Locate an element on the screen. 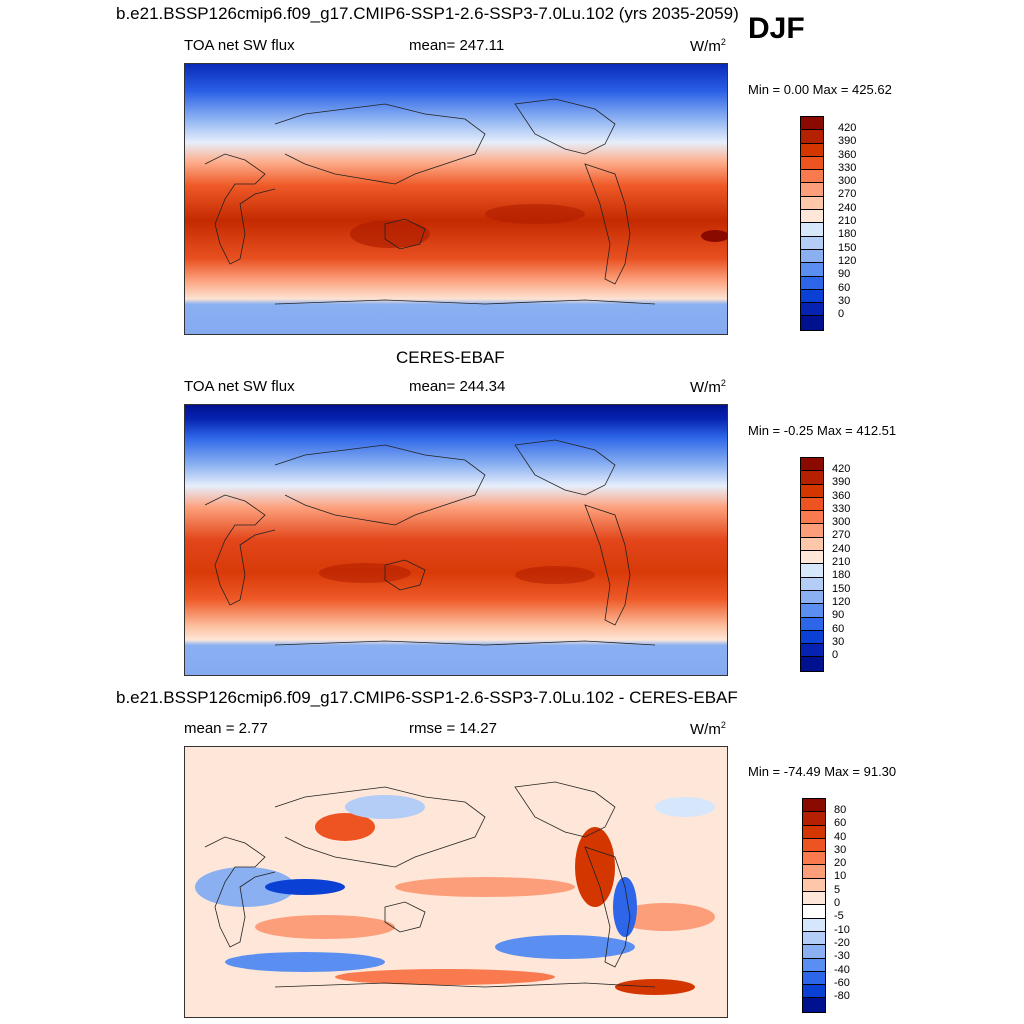 The height and width of the screenshot is (1024, 1024). difference-map is located at coordinates (456, 882).